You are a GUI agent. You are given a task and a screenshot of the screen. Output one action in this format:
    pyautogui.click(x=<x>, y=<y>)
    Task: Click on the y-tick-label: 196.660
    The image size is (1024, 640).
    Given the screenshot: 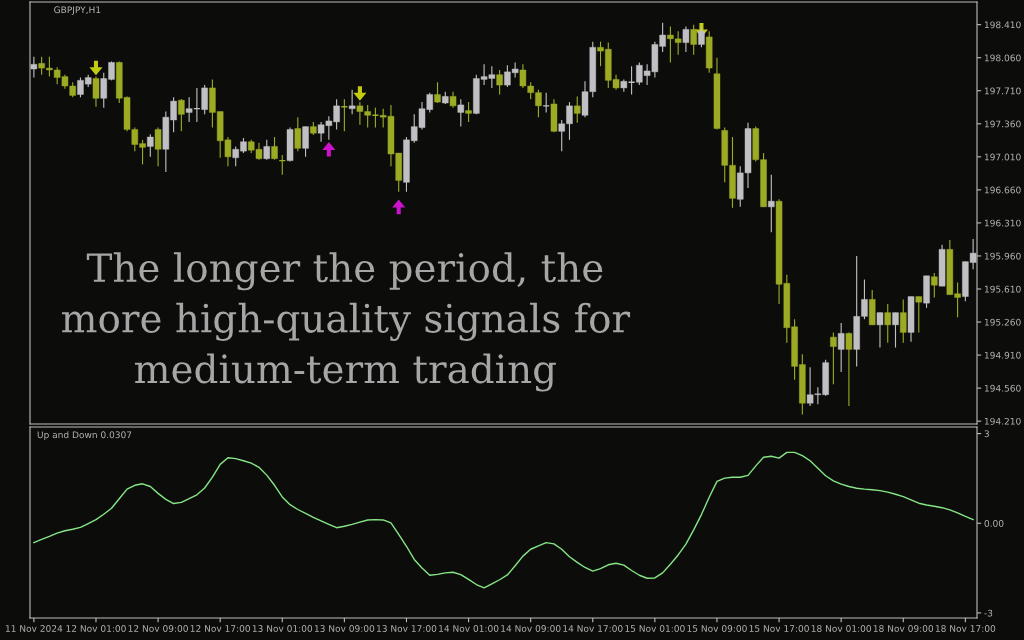 What is the action you would take?
    pyautogui.click(x=1002, y=190)
    